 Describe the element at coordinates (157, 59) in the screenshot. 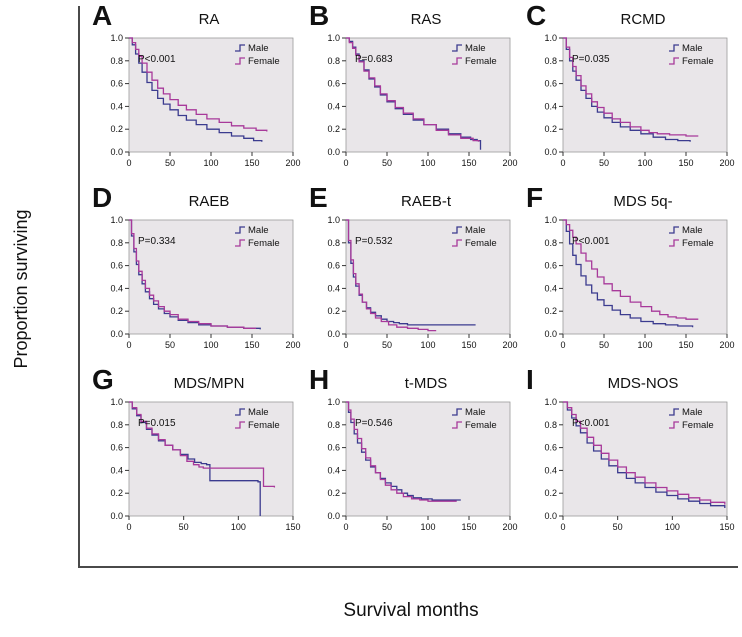

I see `p-value-label: P<0.001` at that location.